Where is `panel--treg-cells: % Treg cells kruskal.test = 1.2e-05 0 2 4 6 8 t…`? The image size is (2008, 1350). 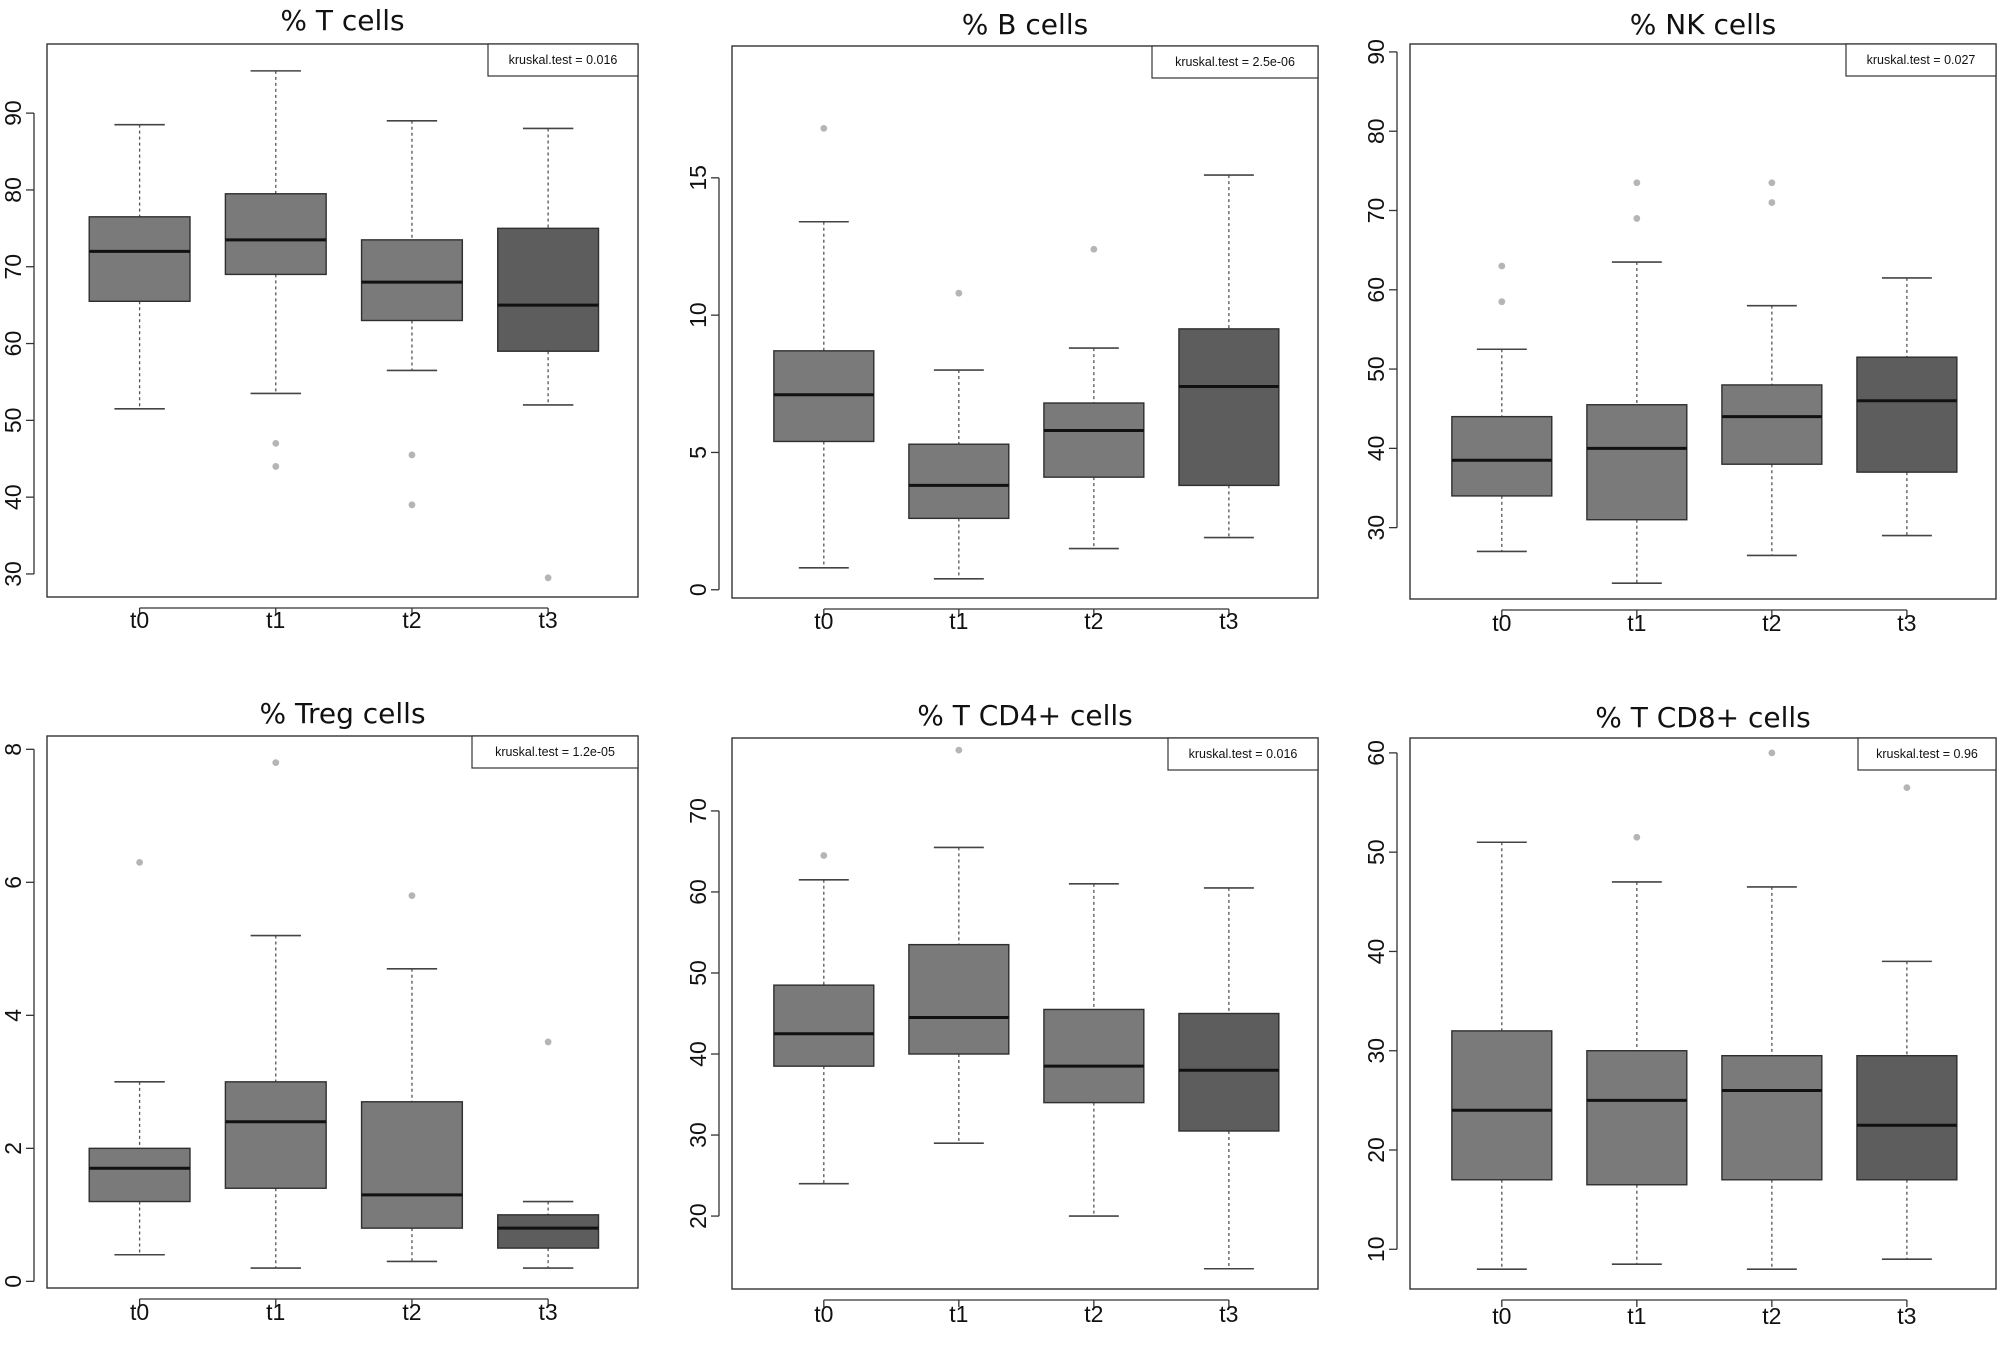
panel--treg-cells: % Treg cells kruskal.test = 1.2e-05 0 2 4 6 8 t… is located at coordinates (319, 1011).